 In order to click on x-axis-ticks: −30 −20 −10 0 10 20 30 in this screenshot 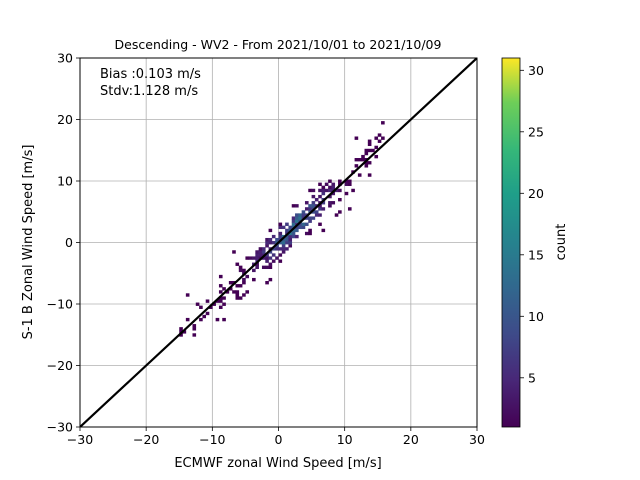, I will do `click(276, 437)`.